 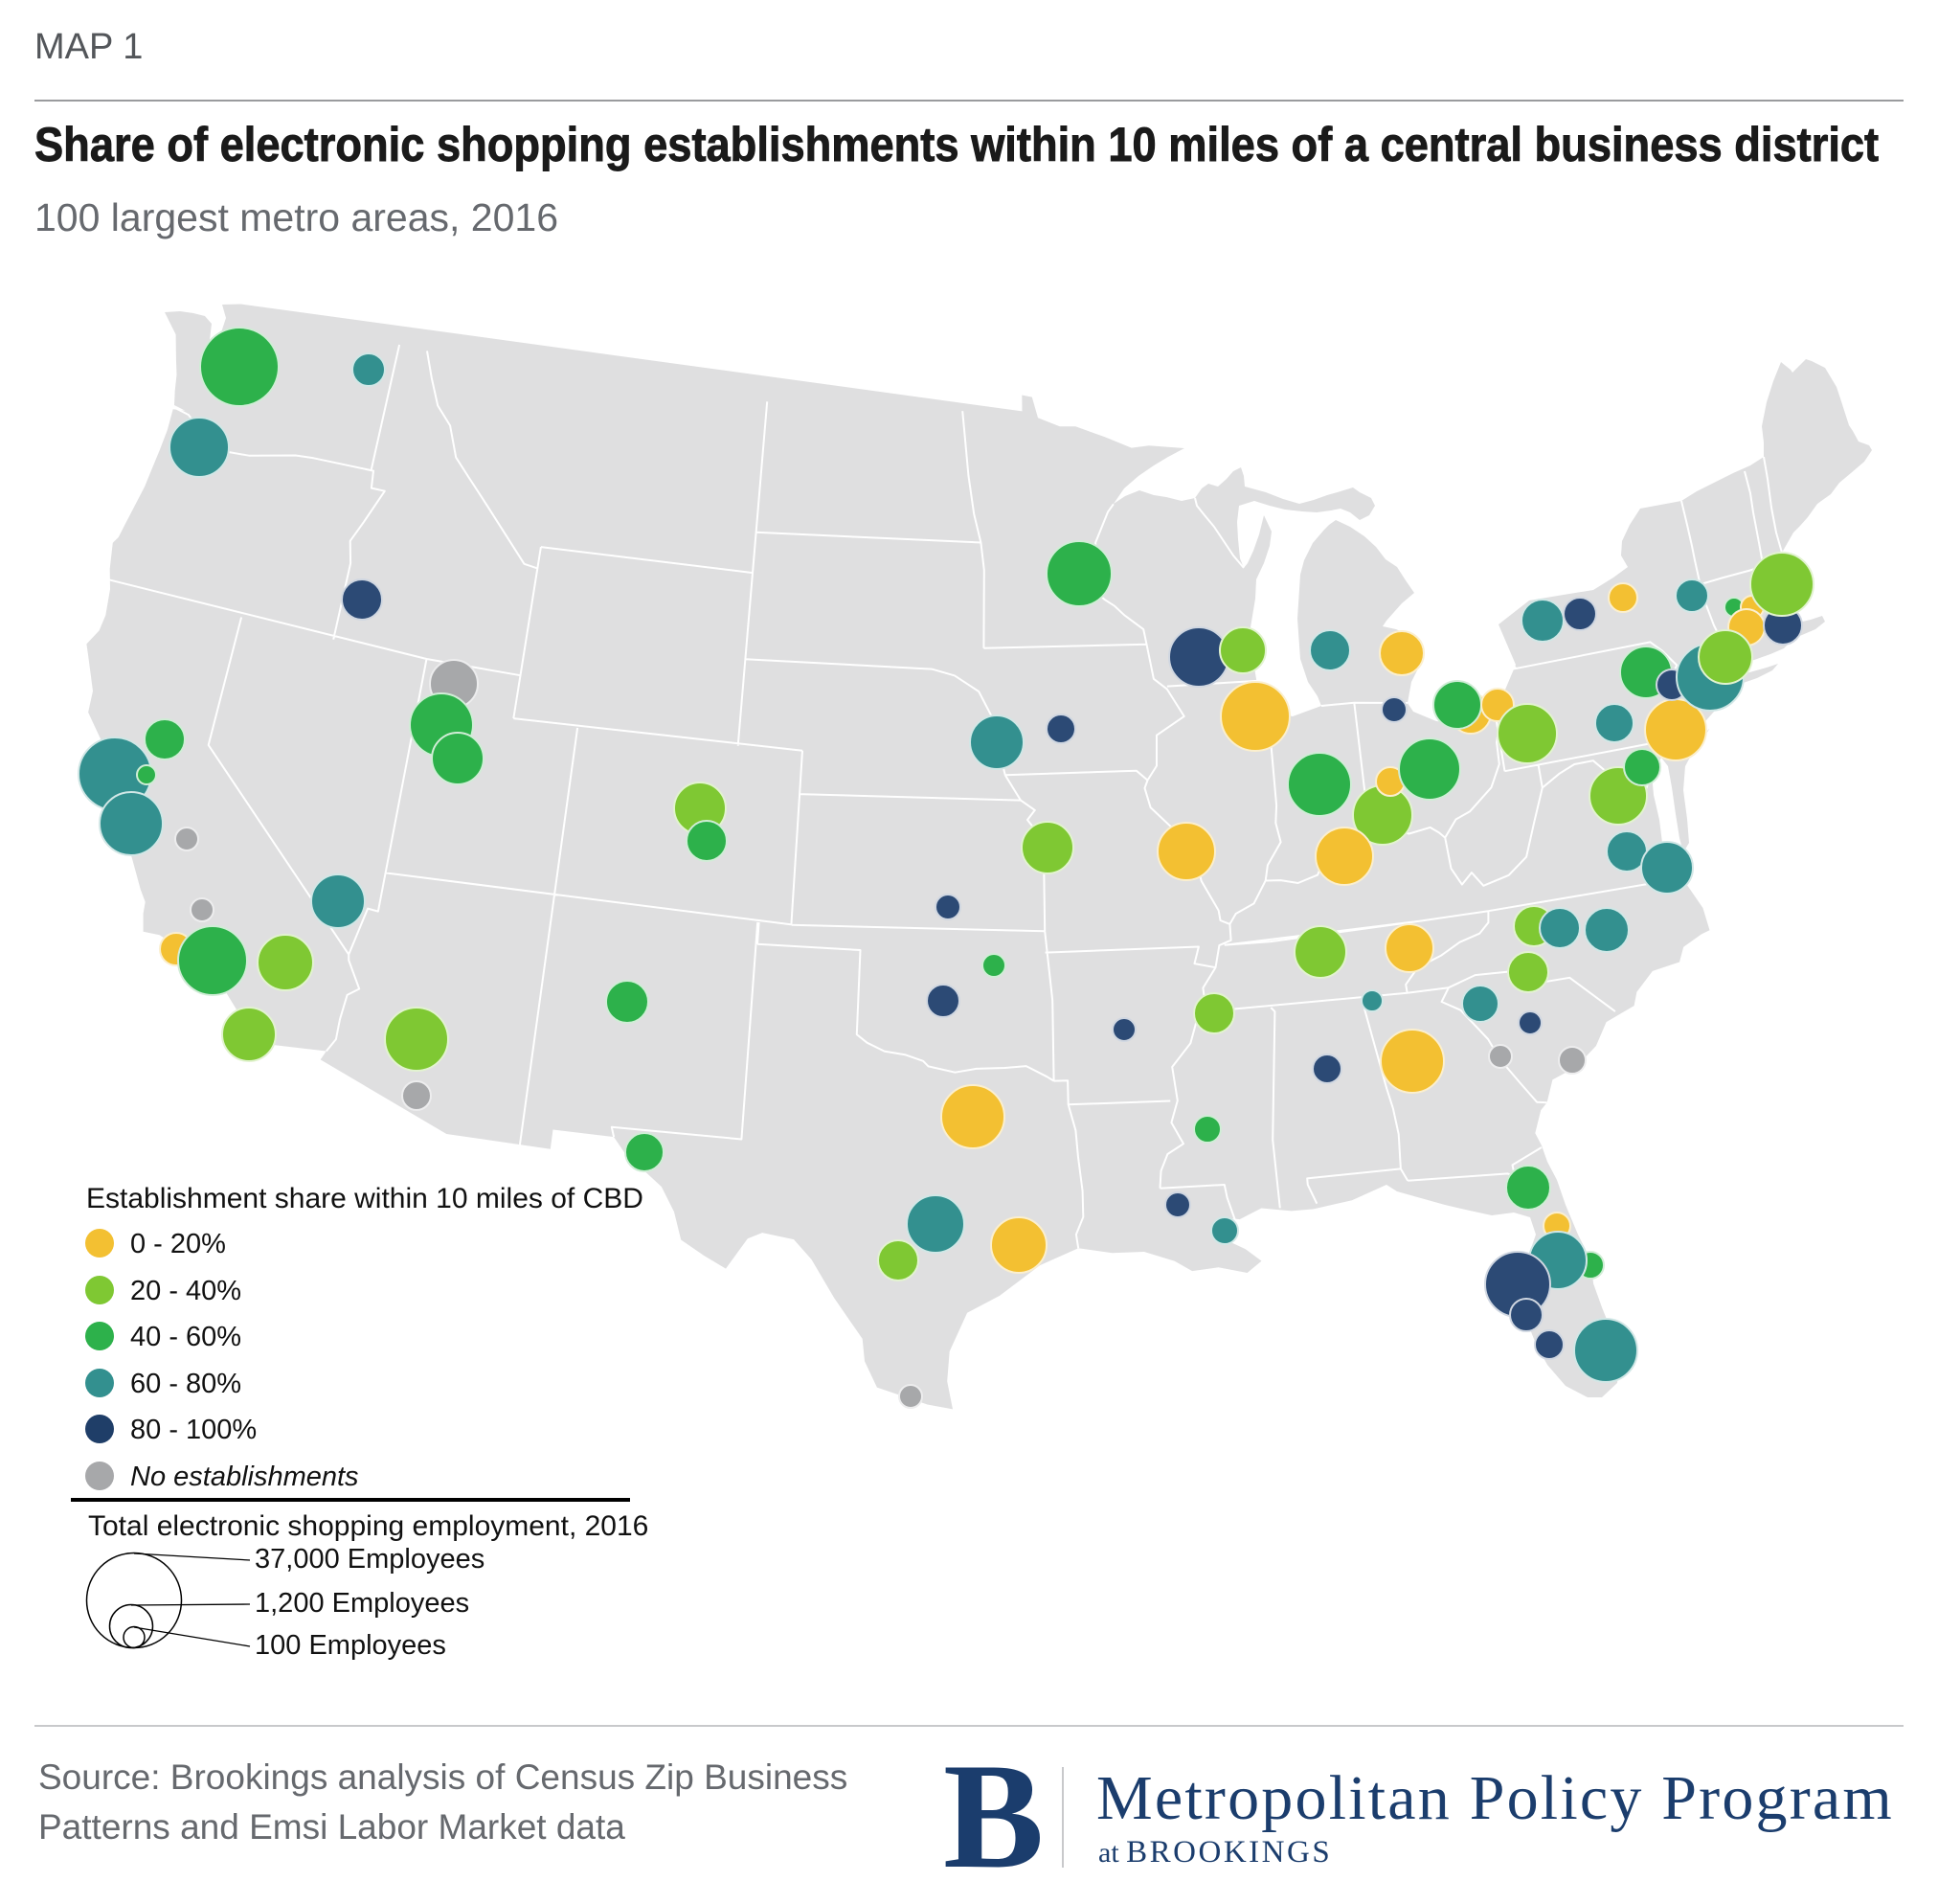 I want to click on svg-text: 100 Employees, so click(x=350, y=1645).